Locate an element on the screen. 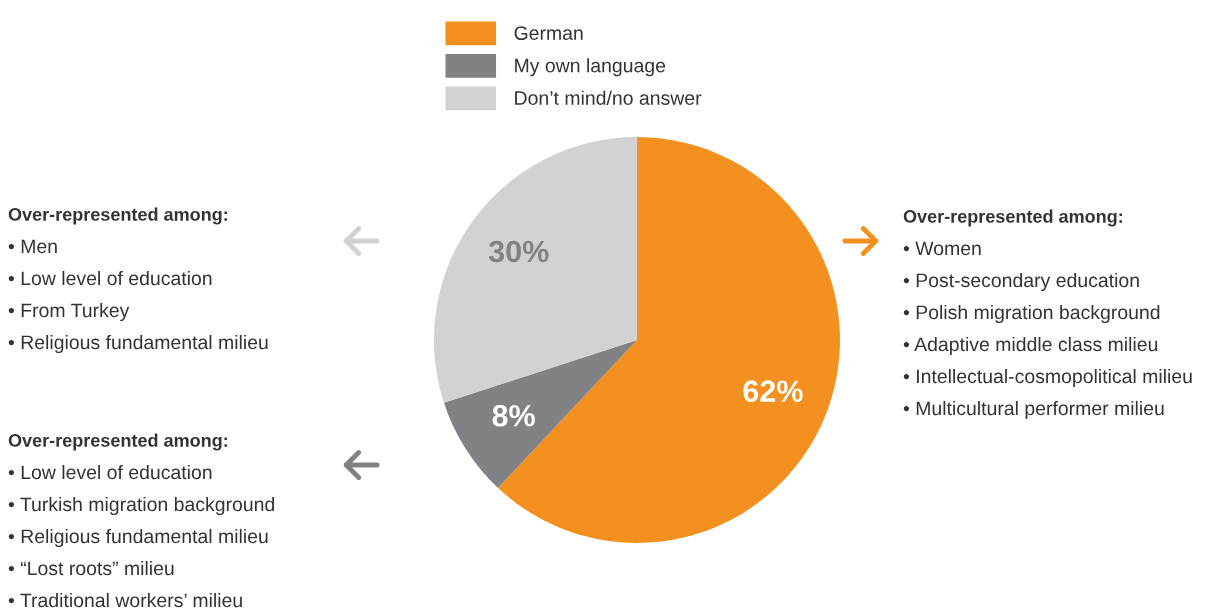 This screenshot has height=612, width=1219. legend-label: German is located at coordinates (548, 33).